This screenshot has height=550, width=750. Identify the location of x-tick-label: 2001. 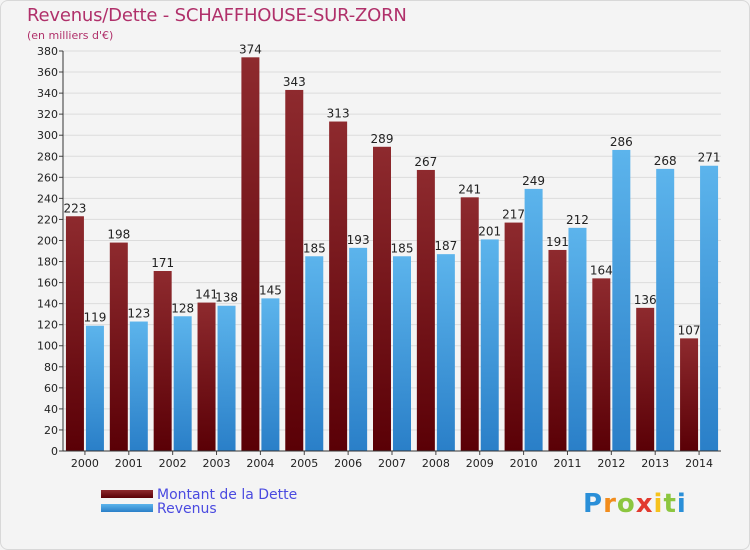
(129, 463).